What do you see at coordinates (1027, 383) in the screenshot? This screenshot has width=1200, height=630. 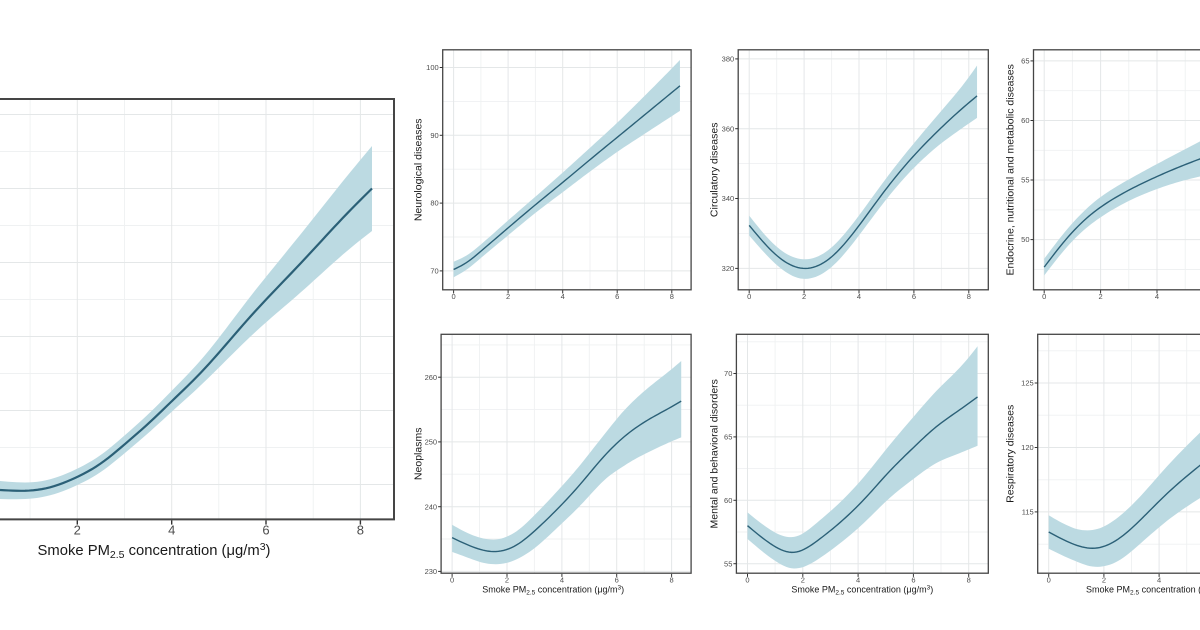 I see `svg-text: 125` at bounding box center [1027, 383].